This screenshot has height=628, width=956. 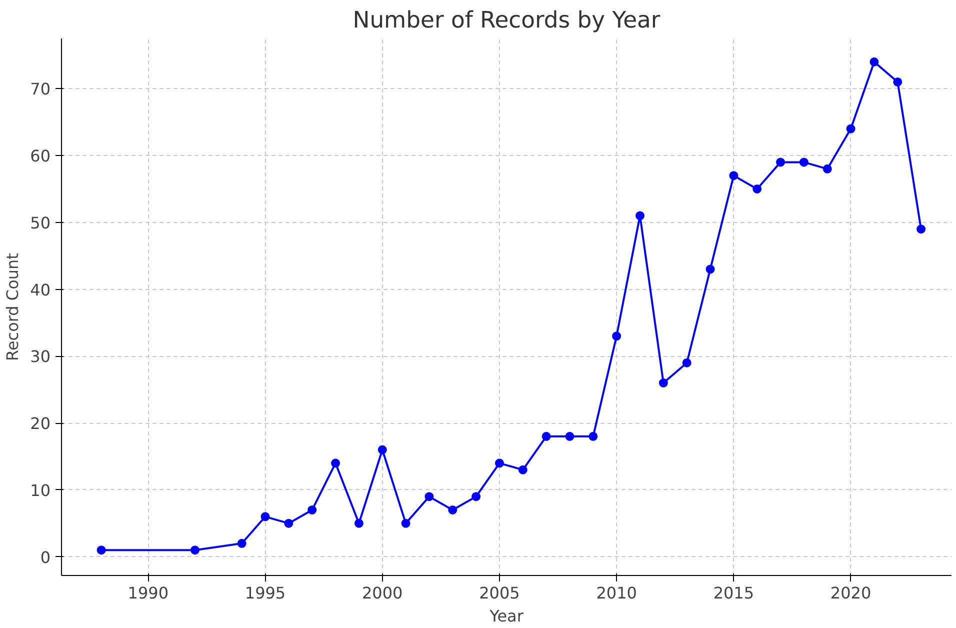 What do you see at coordinates (148, 593) in the screenshot?
I see `x-tick-label: 1990` at bounding box center [148, 593].